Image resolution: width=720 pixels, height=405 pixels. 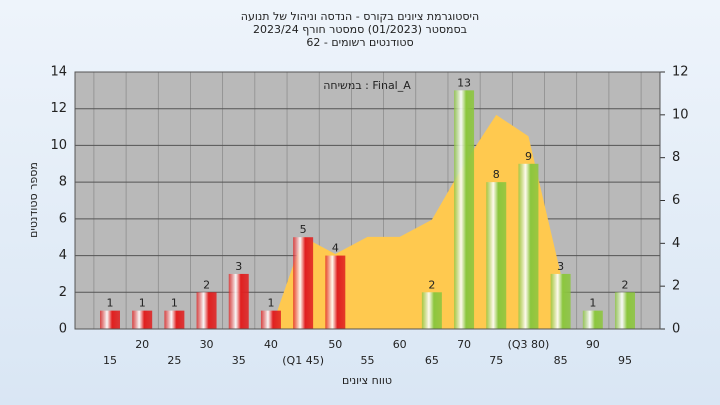 What do you see at coordinates (676, 157) in the screenshot?
I see `y2-tick-label: 8` at bounding box center [676, 157].